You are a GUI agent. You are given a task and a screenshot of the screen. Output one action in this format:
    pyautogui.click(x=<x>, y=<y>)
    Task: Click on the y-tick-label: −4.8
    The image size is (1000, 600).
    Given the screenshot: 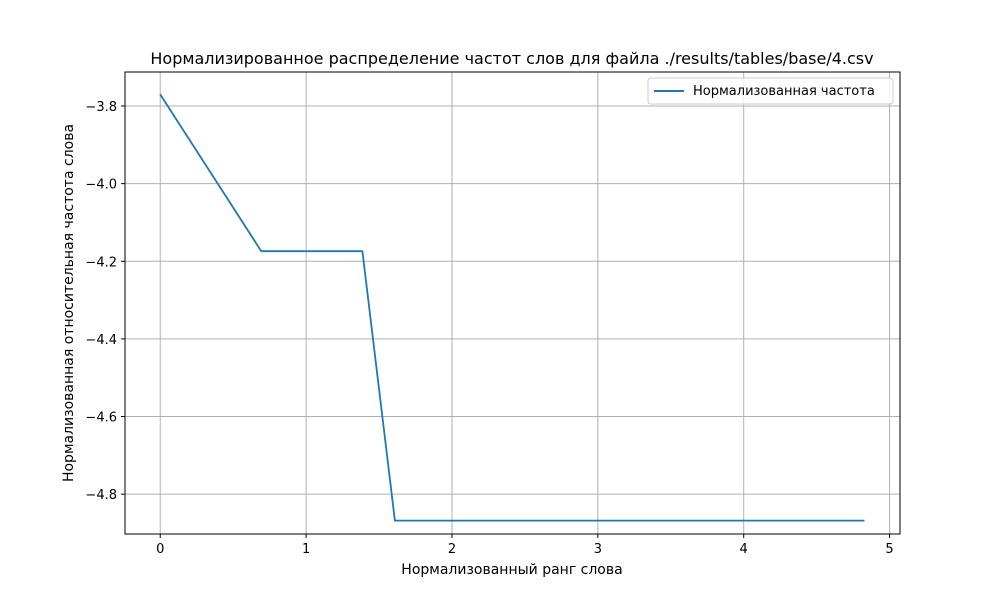 What is the action you would take?
    pyautogui.click(x=101, y=495)
    